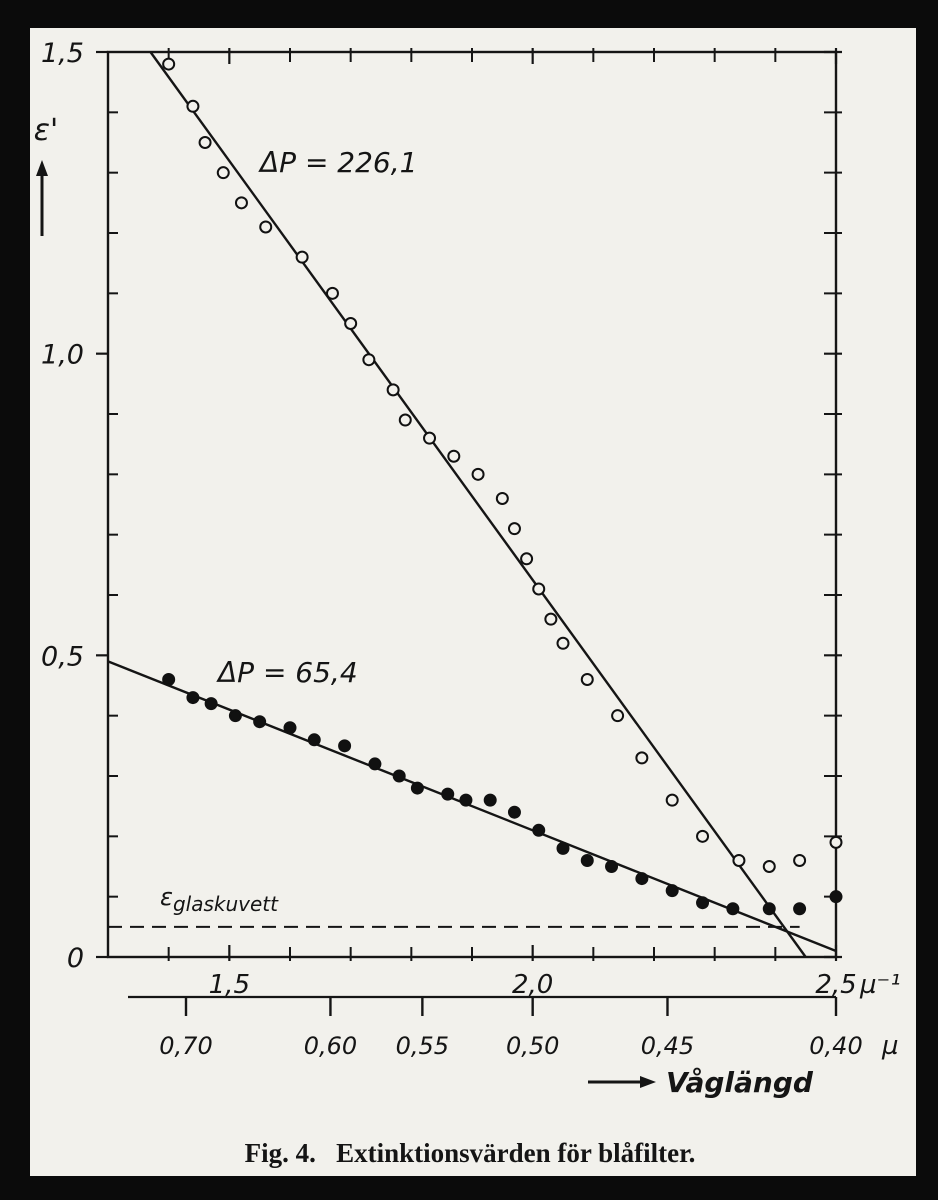  What do you see at coordinates (532, 1046) in the screenshot?
I see `x2-tick-label: 0,50` at bounding box center [532, 1046].